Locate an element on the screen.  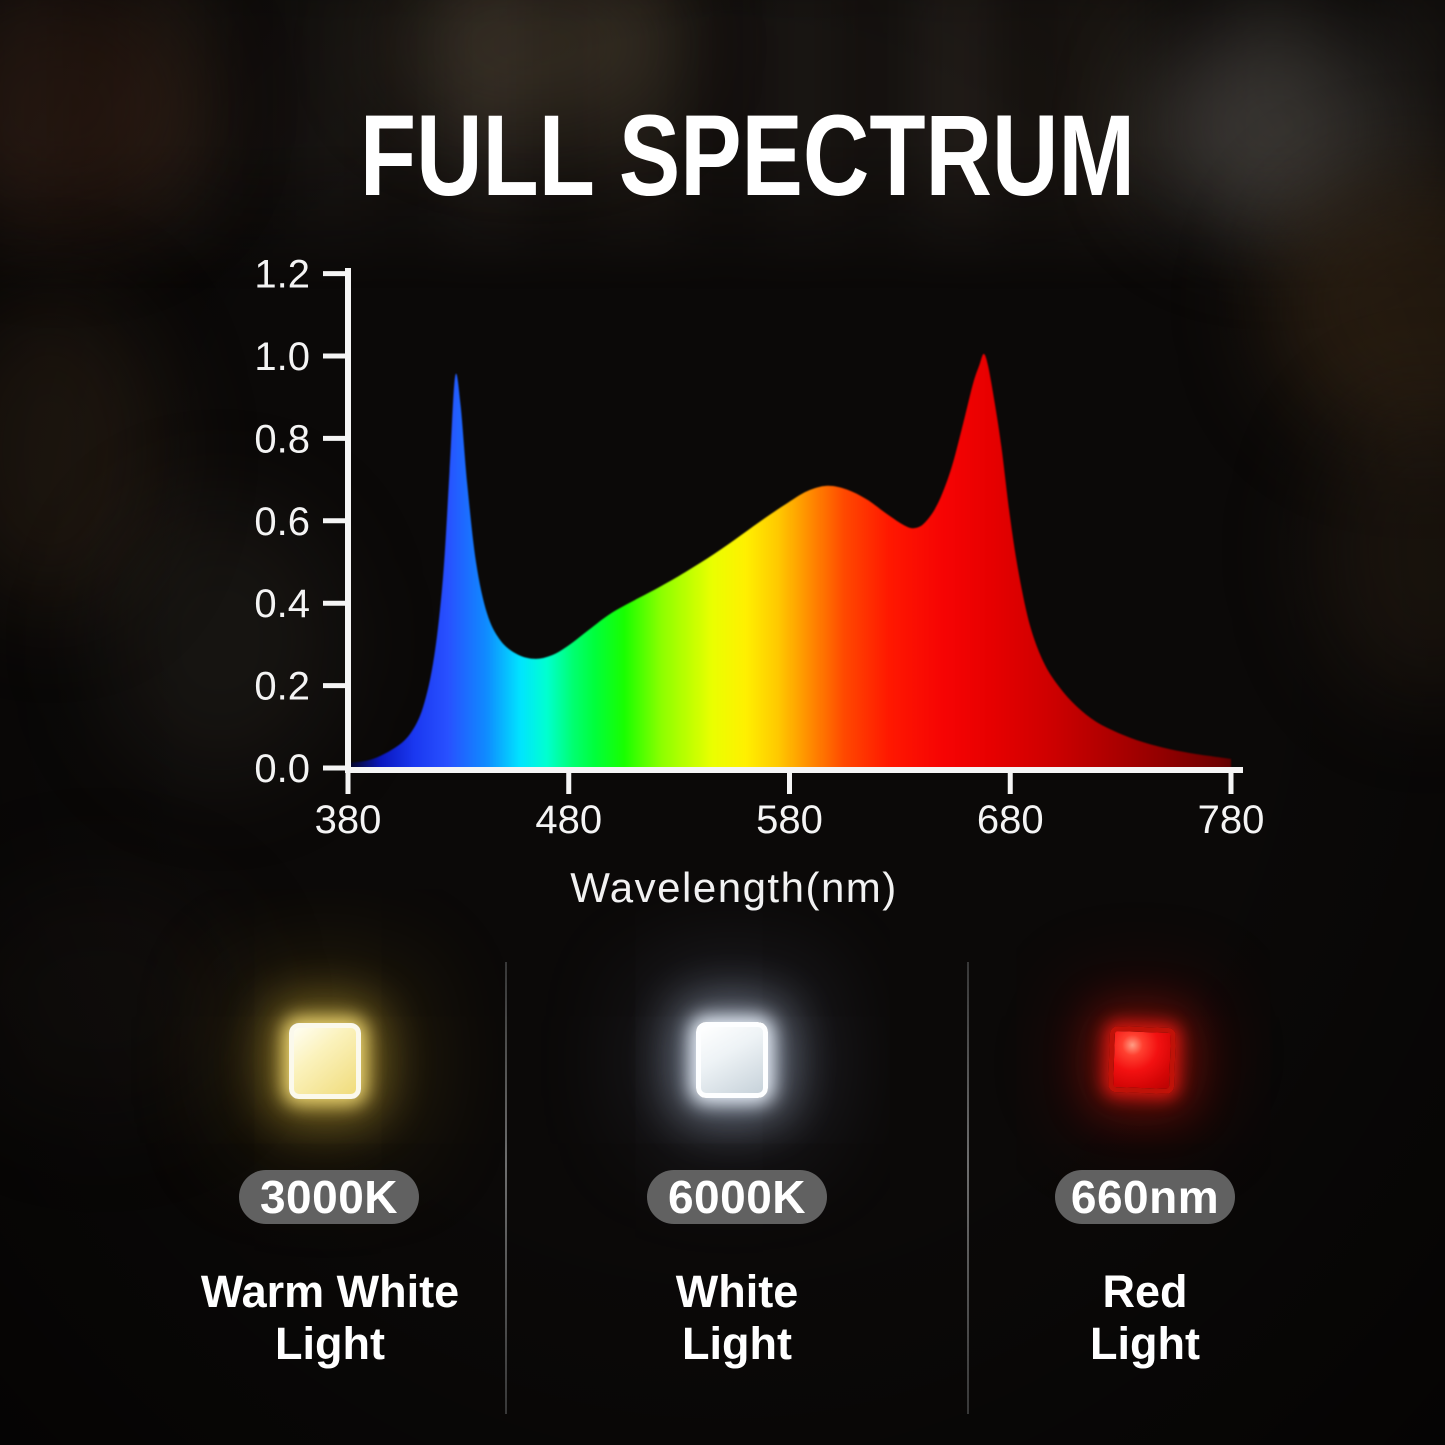
y-tick-label: 0.8 is located at coordinates (282, 439).